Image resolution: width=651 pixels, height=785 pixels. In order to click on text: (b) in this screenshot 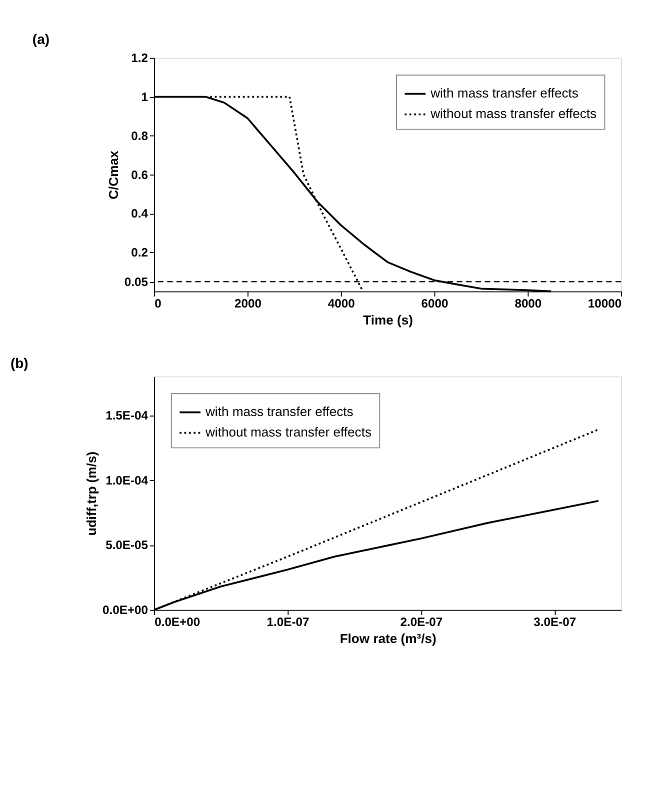, I will do `click(19, 362)`.